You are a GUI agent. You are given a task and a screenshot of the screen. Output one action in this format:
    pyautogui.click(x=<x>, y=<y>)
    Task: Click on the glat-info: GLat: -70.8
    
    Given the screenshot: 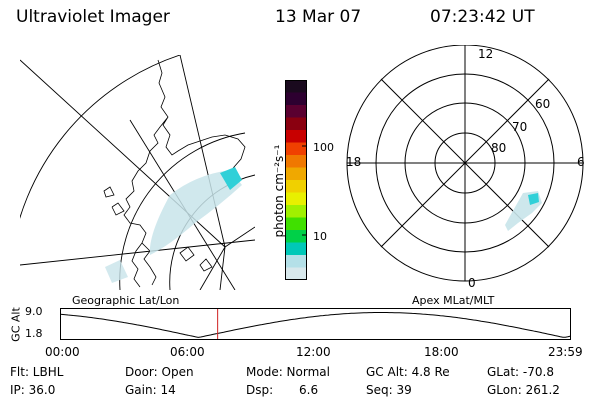 What is the action you would take?
    pyautogui.click(x=520, y=372)
    